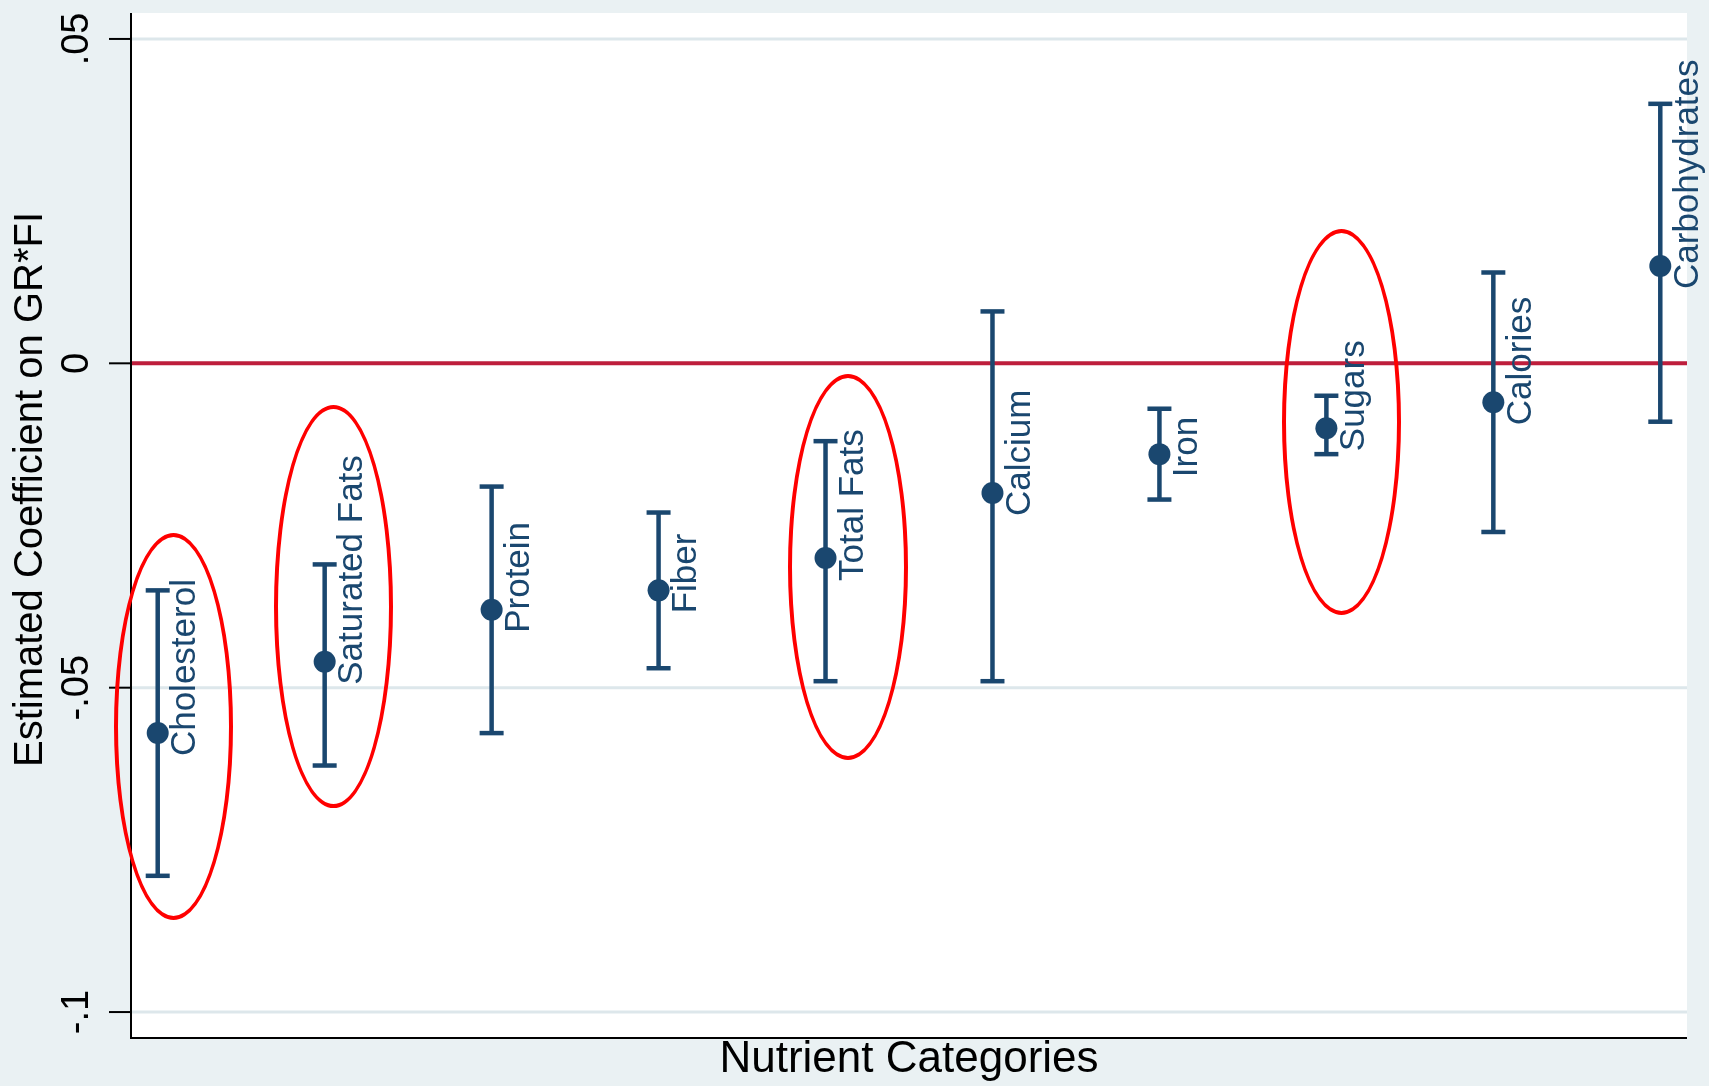 The width and height of the screenshot is (1709, 1086). Describe the element at coordinates (75, 363) in the screenshot. I see `y-tick-label: 0` at that location.